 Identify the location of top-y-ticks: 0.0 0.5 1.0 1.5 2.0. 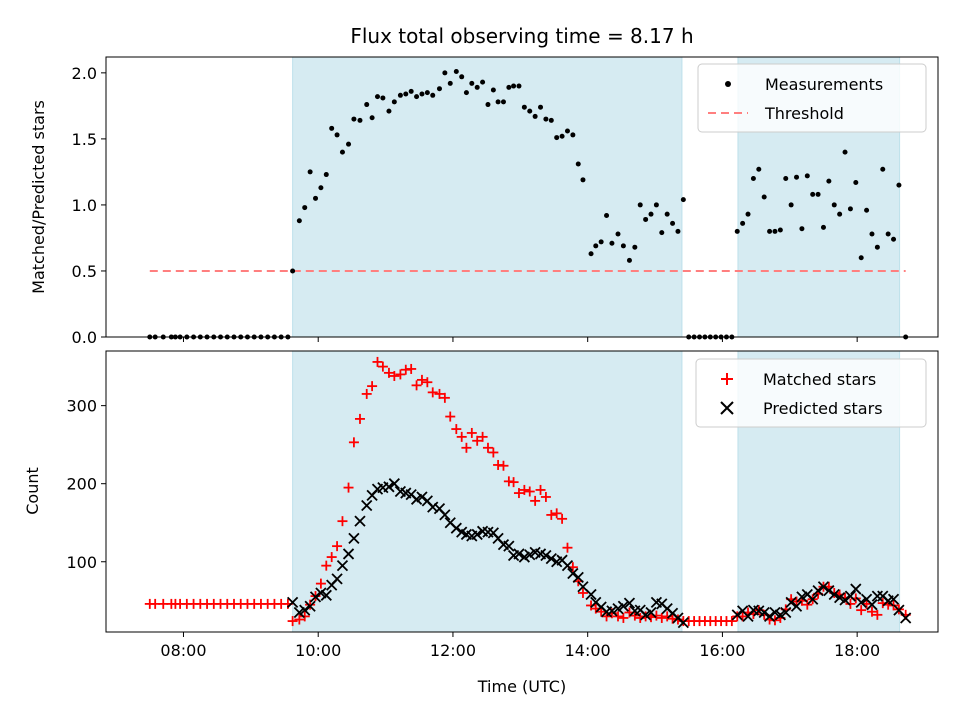
(89, 205).